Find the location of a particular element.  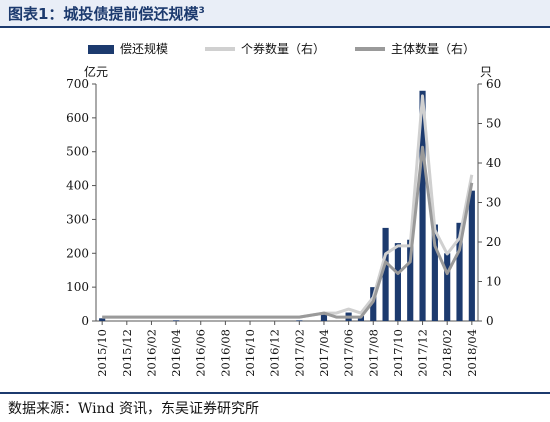

chart-legend: 偿还规模 个券数量（右） 主体数量（右） is located at coordinates (275, 49).